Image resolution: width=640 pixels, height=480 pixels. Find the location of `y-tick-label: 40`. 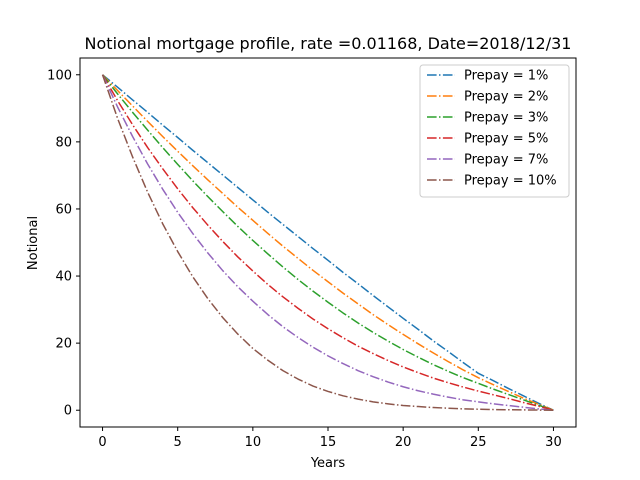

y-tick-label: 40 is located at coordinates (63, 277).